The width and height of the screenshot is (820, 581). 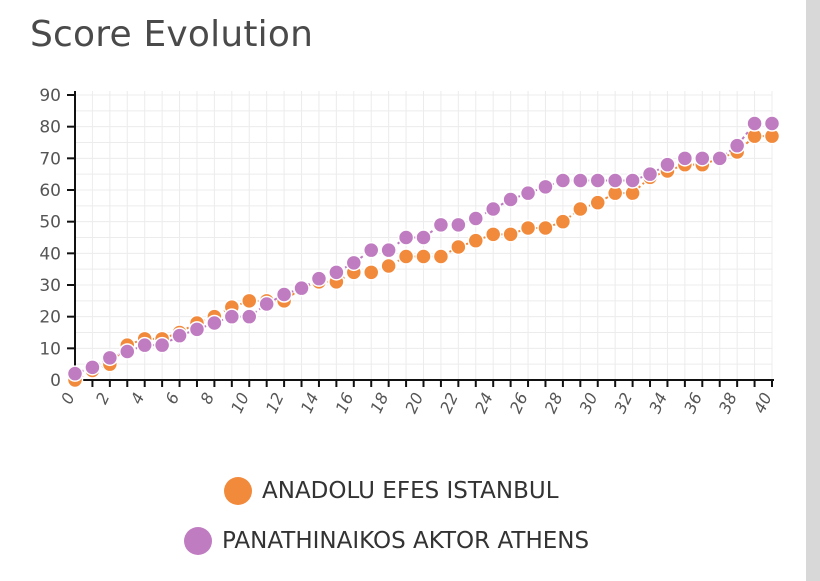 I want to click on x-tick-label: 4, so click(x=138, y=398).